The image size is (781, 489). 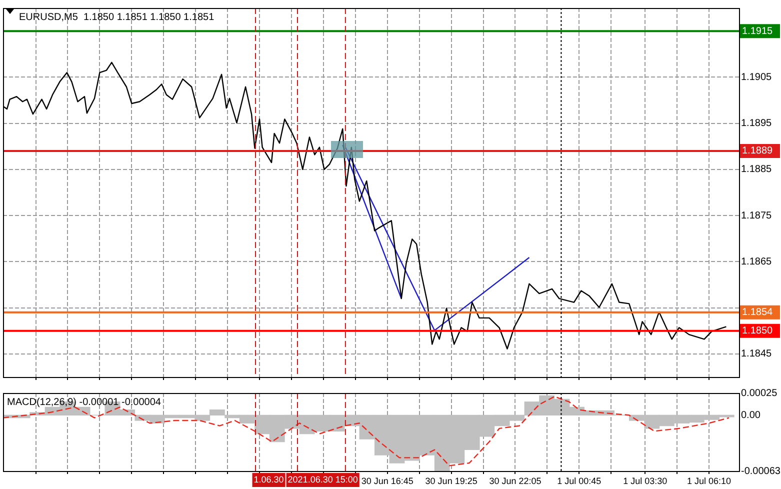 What do you see at coordinates (756, 262) in the screenshot?
I see `y-tick-label: 1.1865` at bounding box center [756, 262].